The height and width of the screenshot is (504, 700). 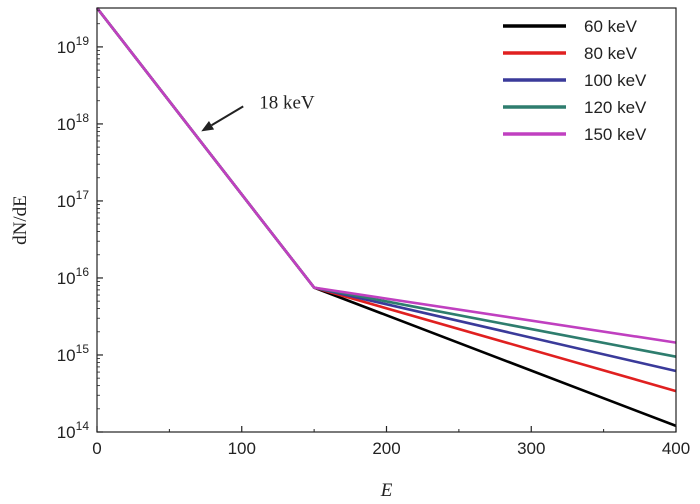 I want to click on legend: 60 keV 80 keV 100 keV 120 keV 150 keV, so click(x=575, y=80).